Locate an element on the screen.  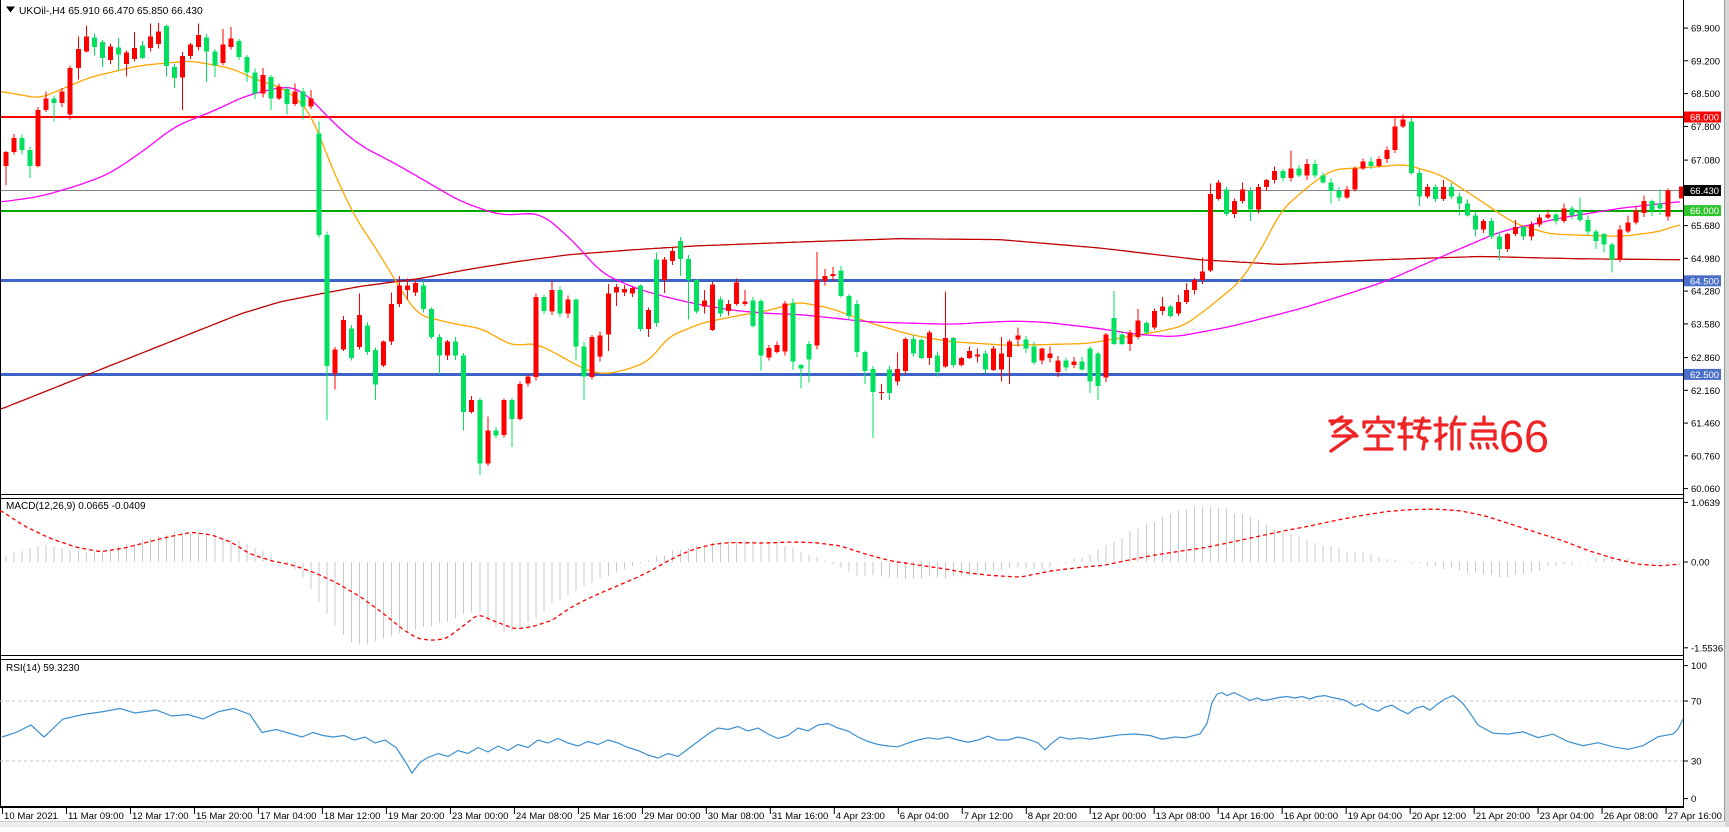
svg-text: 12 Mar 17:00 is located at coordinates (160, 816).